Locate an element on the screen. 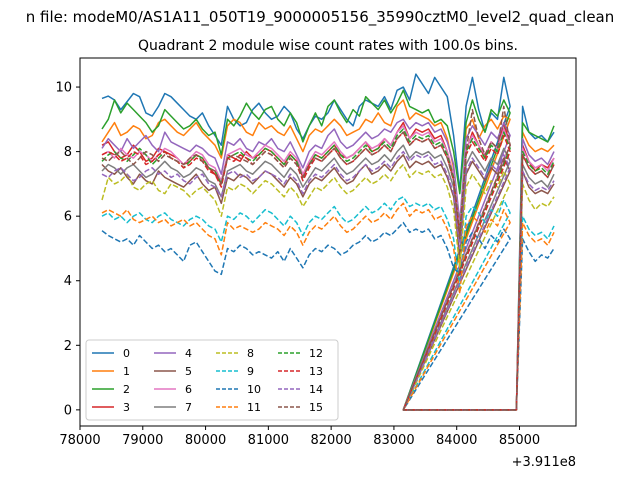 This screenshot has height=480, width=640. legend-label-1: 1 is located at coordinates (126, 371).